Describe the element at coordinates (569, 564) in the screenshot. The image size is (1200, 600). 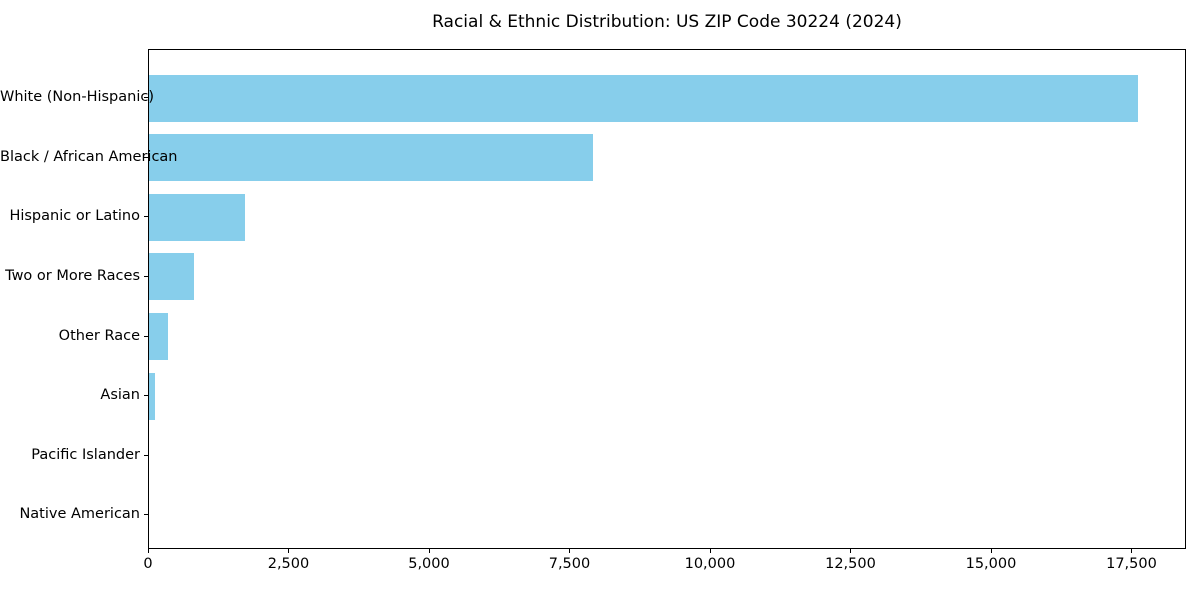
I see `x-tick-label: 7,500` at that location.